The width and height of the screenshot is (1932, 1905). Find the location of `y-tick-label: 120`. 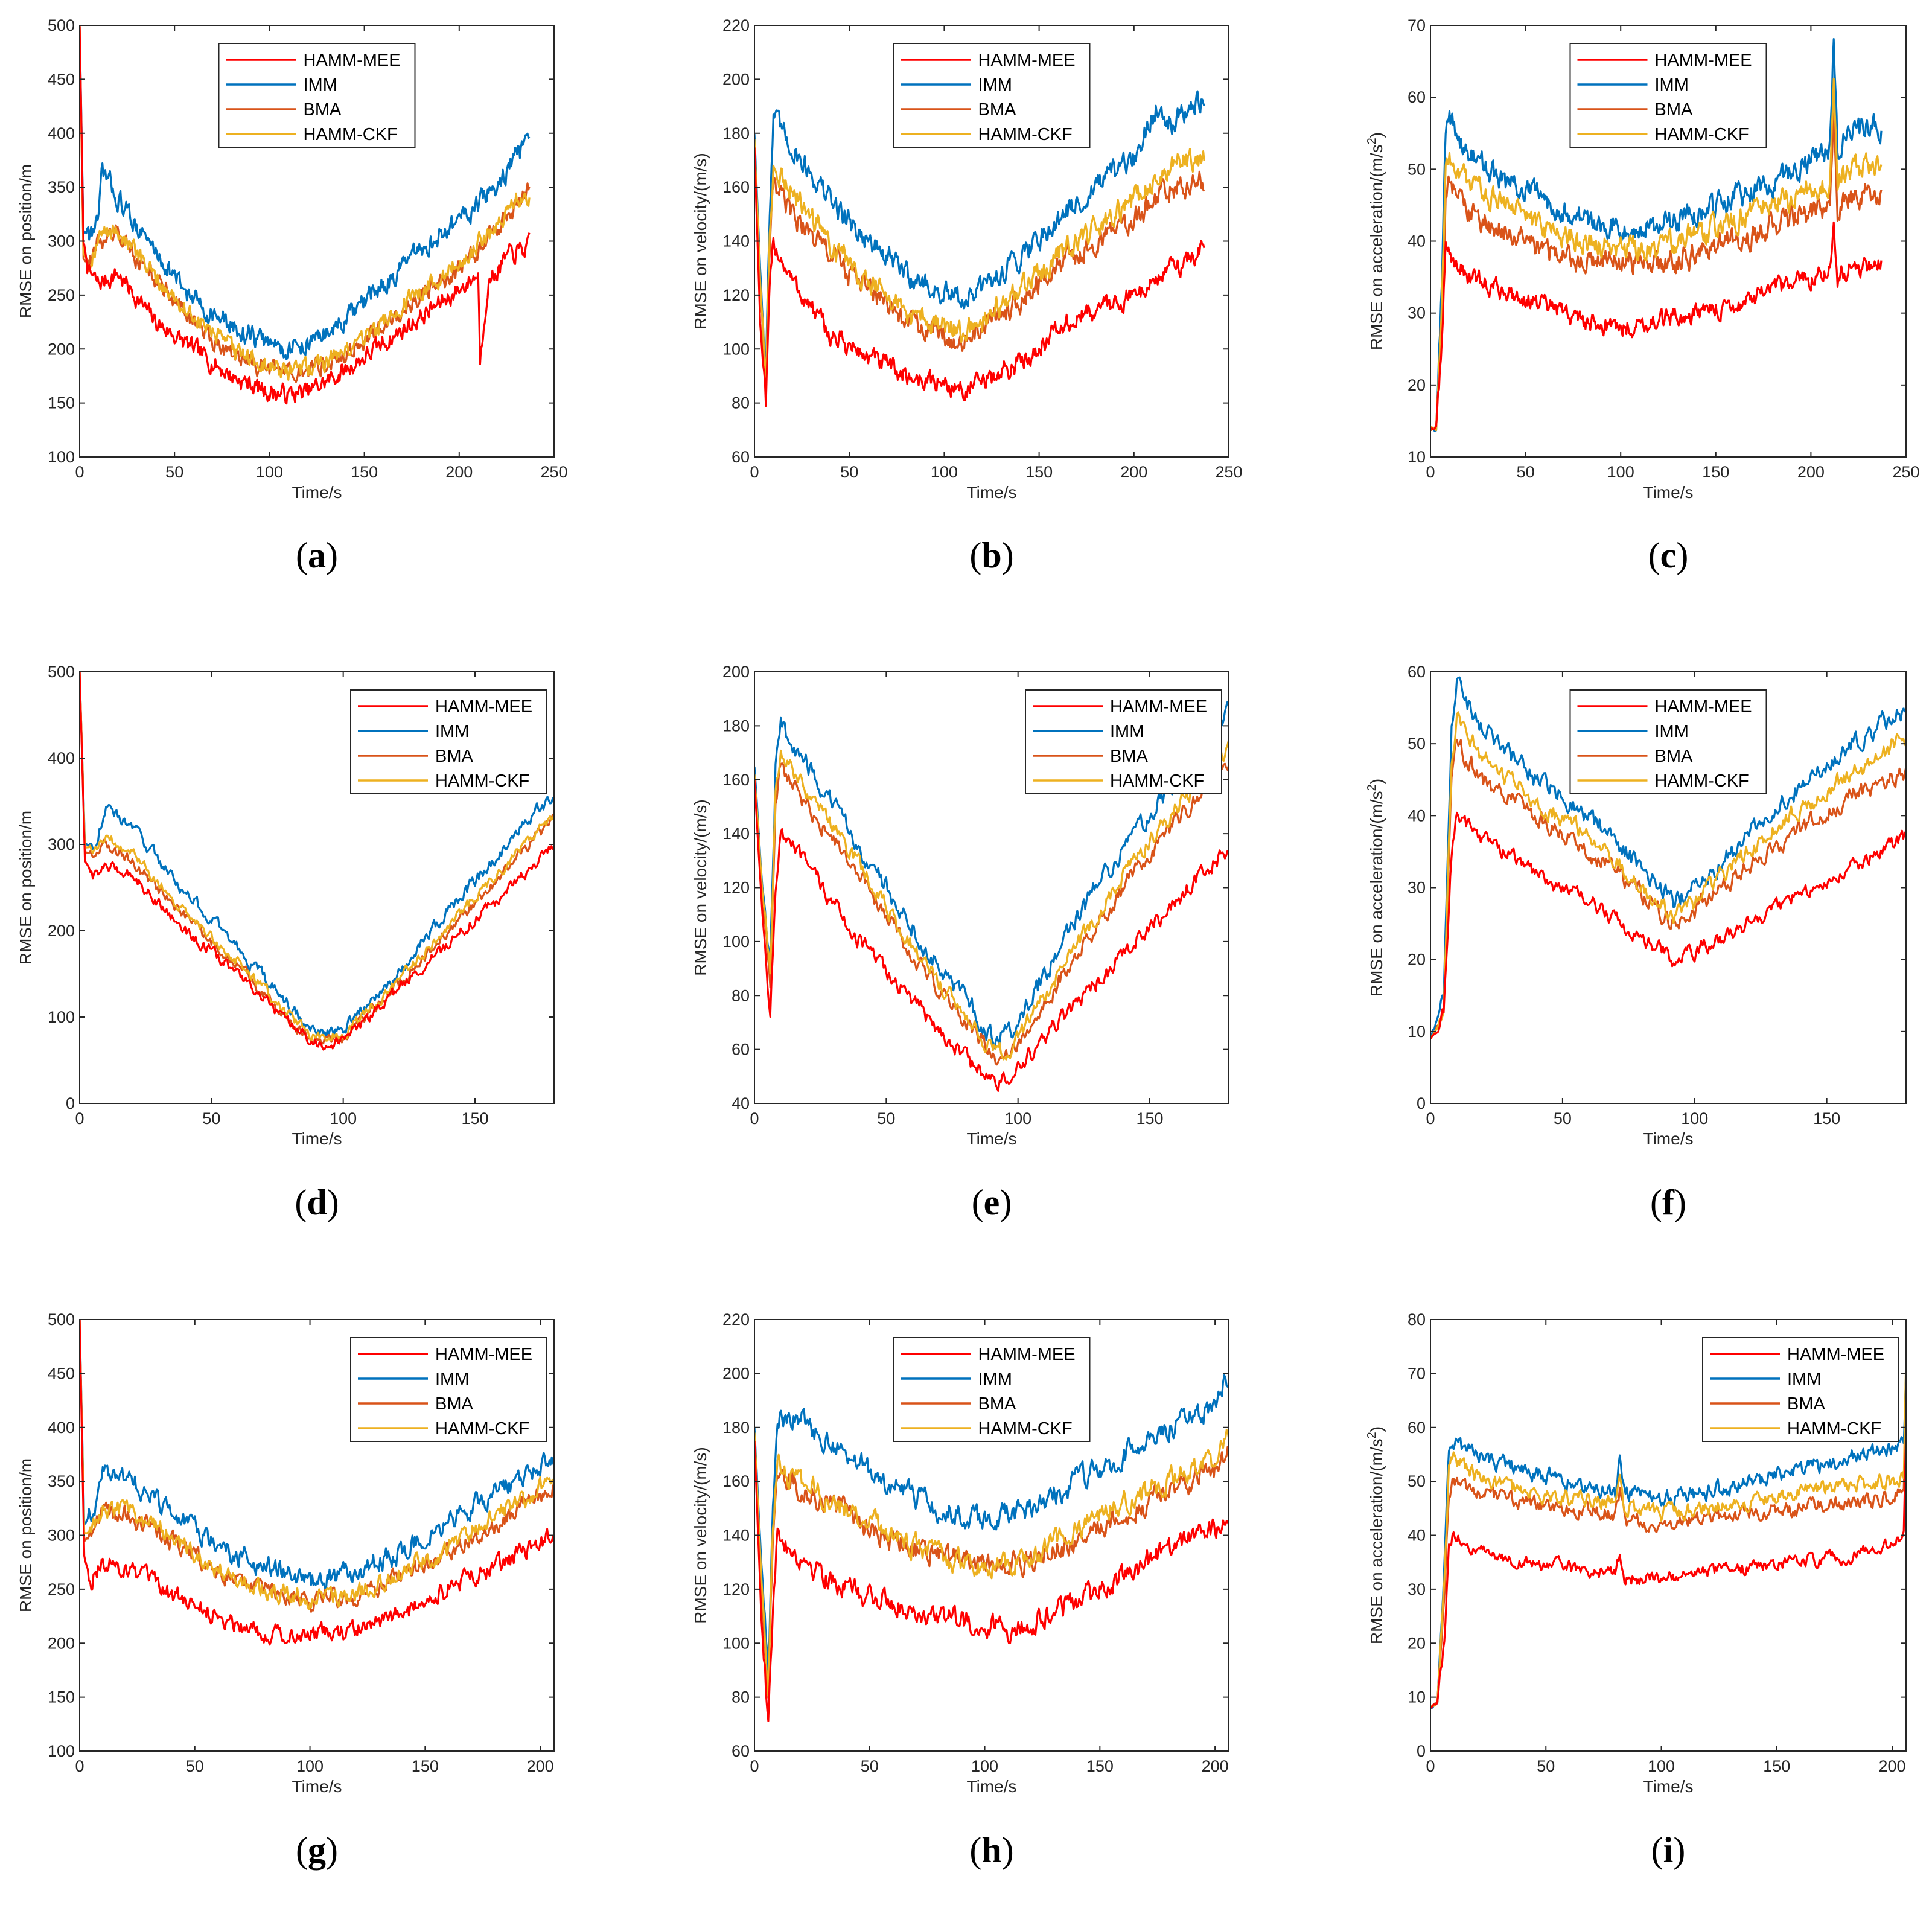

y-tick-label: 120 is located at coordinates (736, 888).